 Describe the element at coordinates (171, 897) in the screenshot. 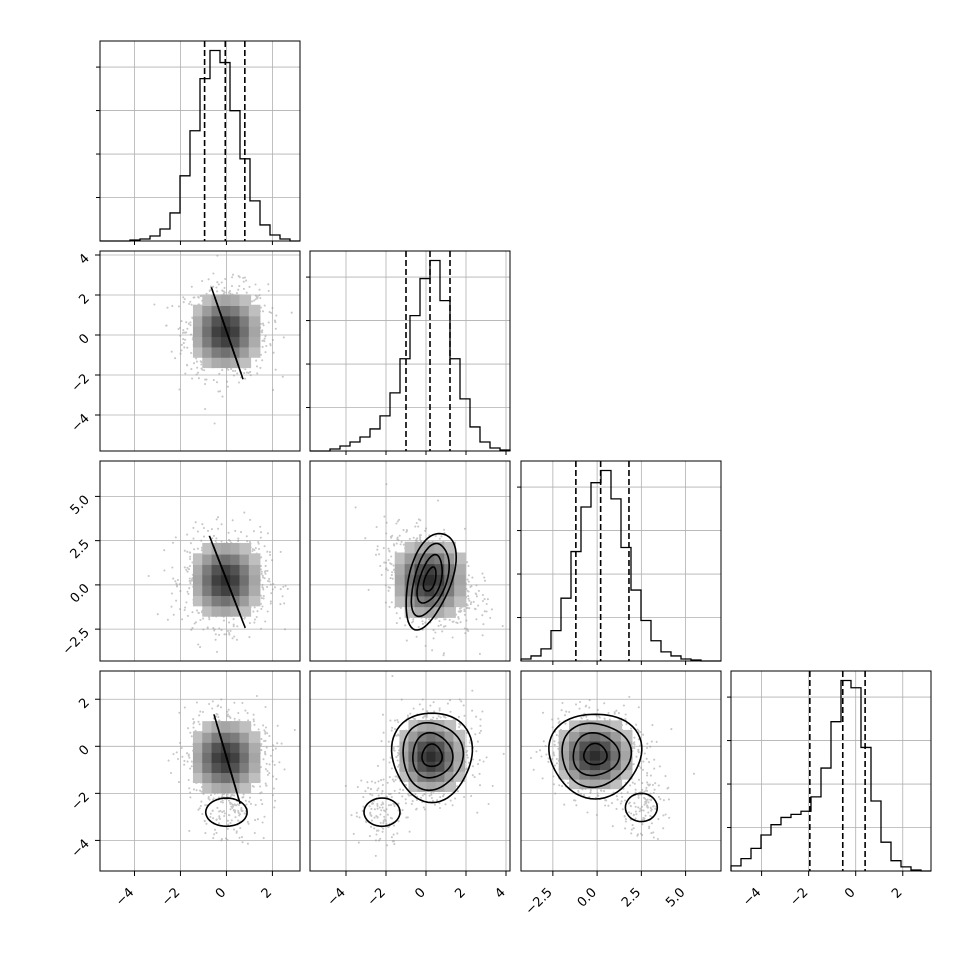

I see `x-tick-label: −2` at that location.